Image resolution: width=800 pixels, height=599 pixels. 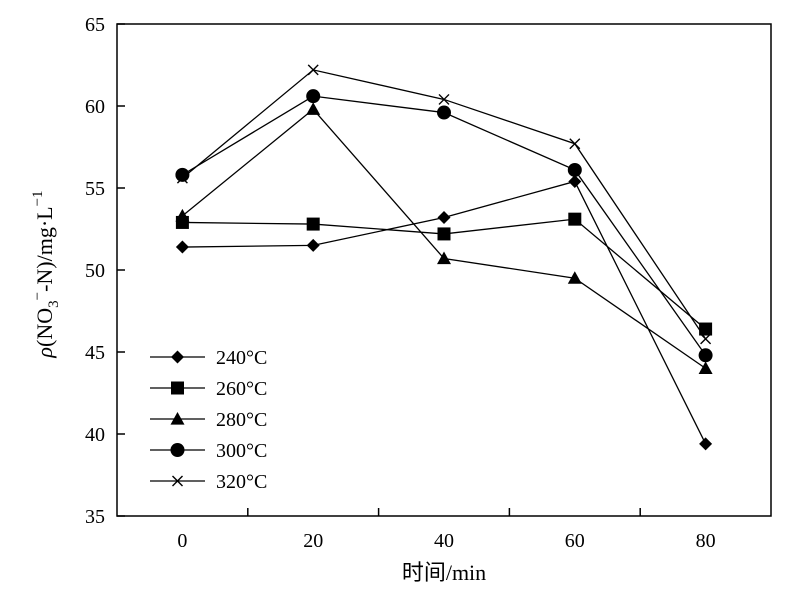 What do you see at coordinates (444, 572) in the screenshot?
I see `x-axis-title: 时间/min` at bounding box center [444, 572].